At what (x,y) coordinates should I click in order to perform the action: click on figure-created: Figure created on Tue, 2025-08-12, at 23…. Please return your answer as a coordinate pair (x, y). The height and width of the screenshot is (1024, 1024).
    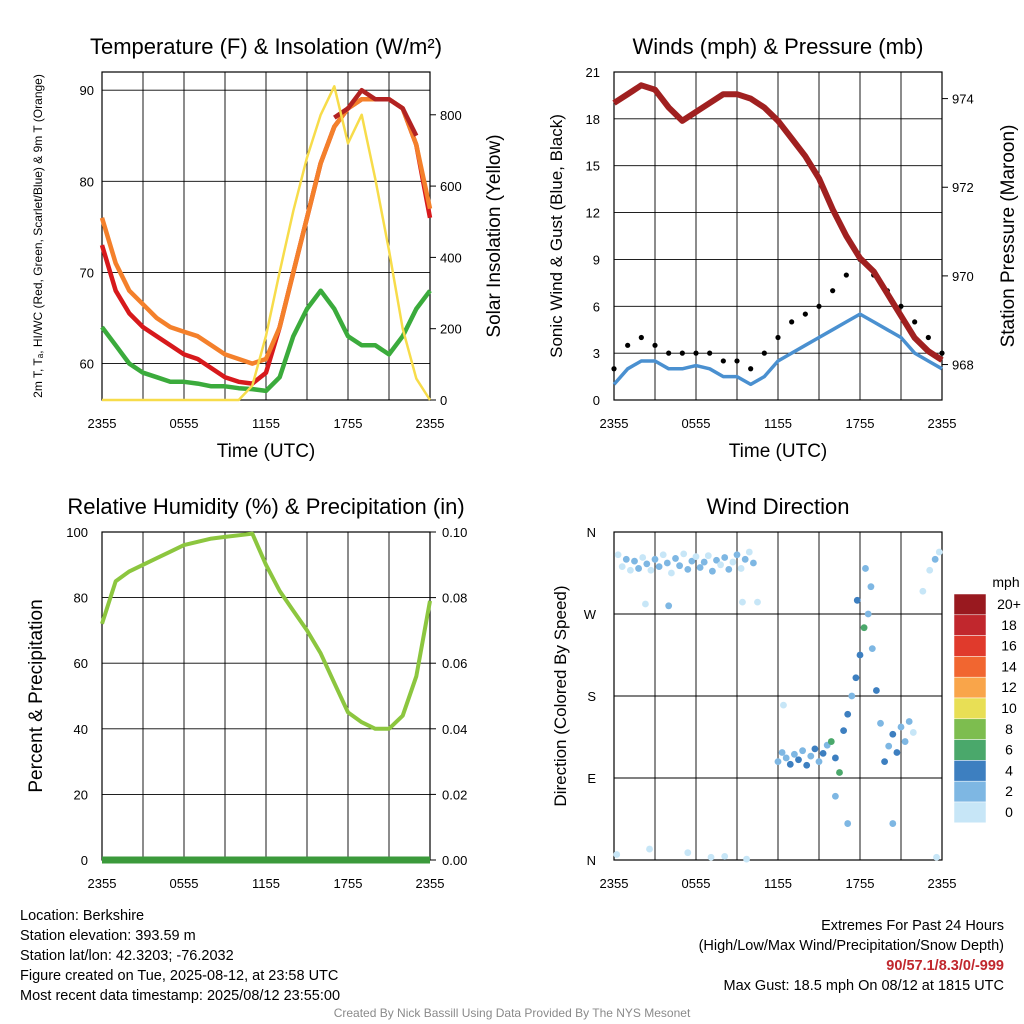
    Looking at the image, I should click on (179, 976).